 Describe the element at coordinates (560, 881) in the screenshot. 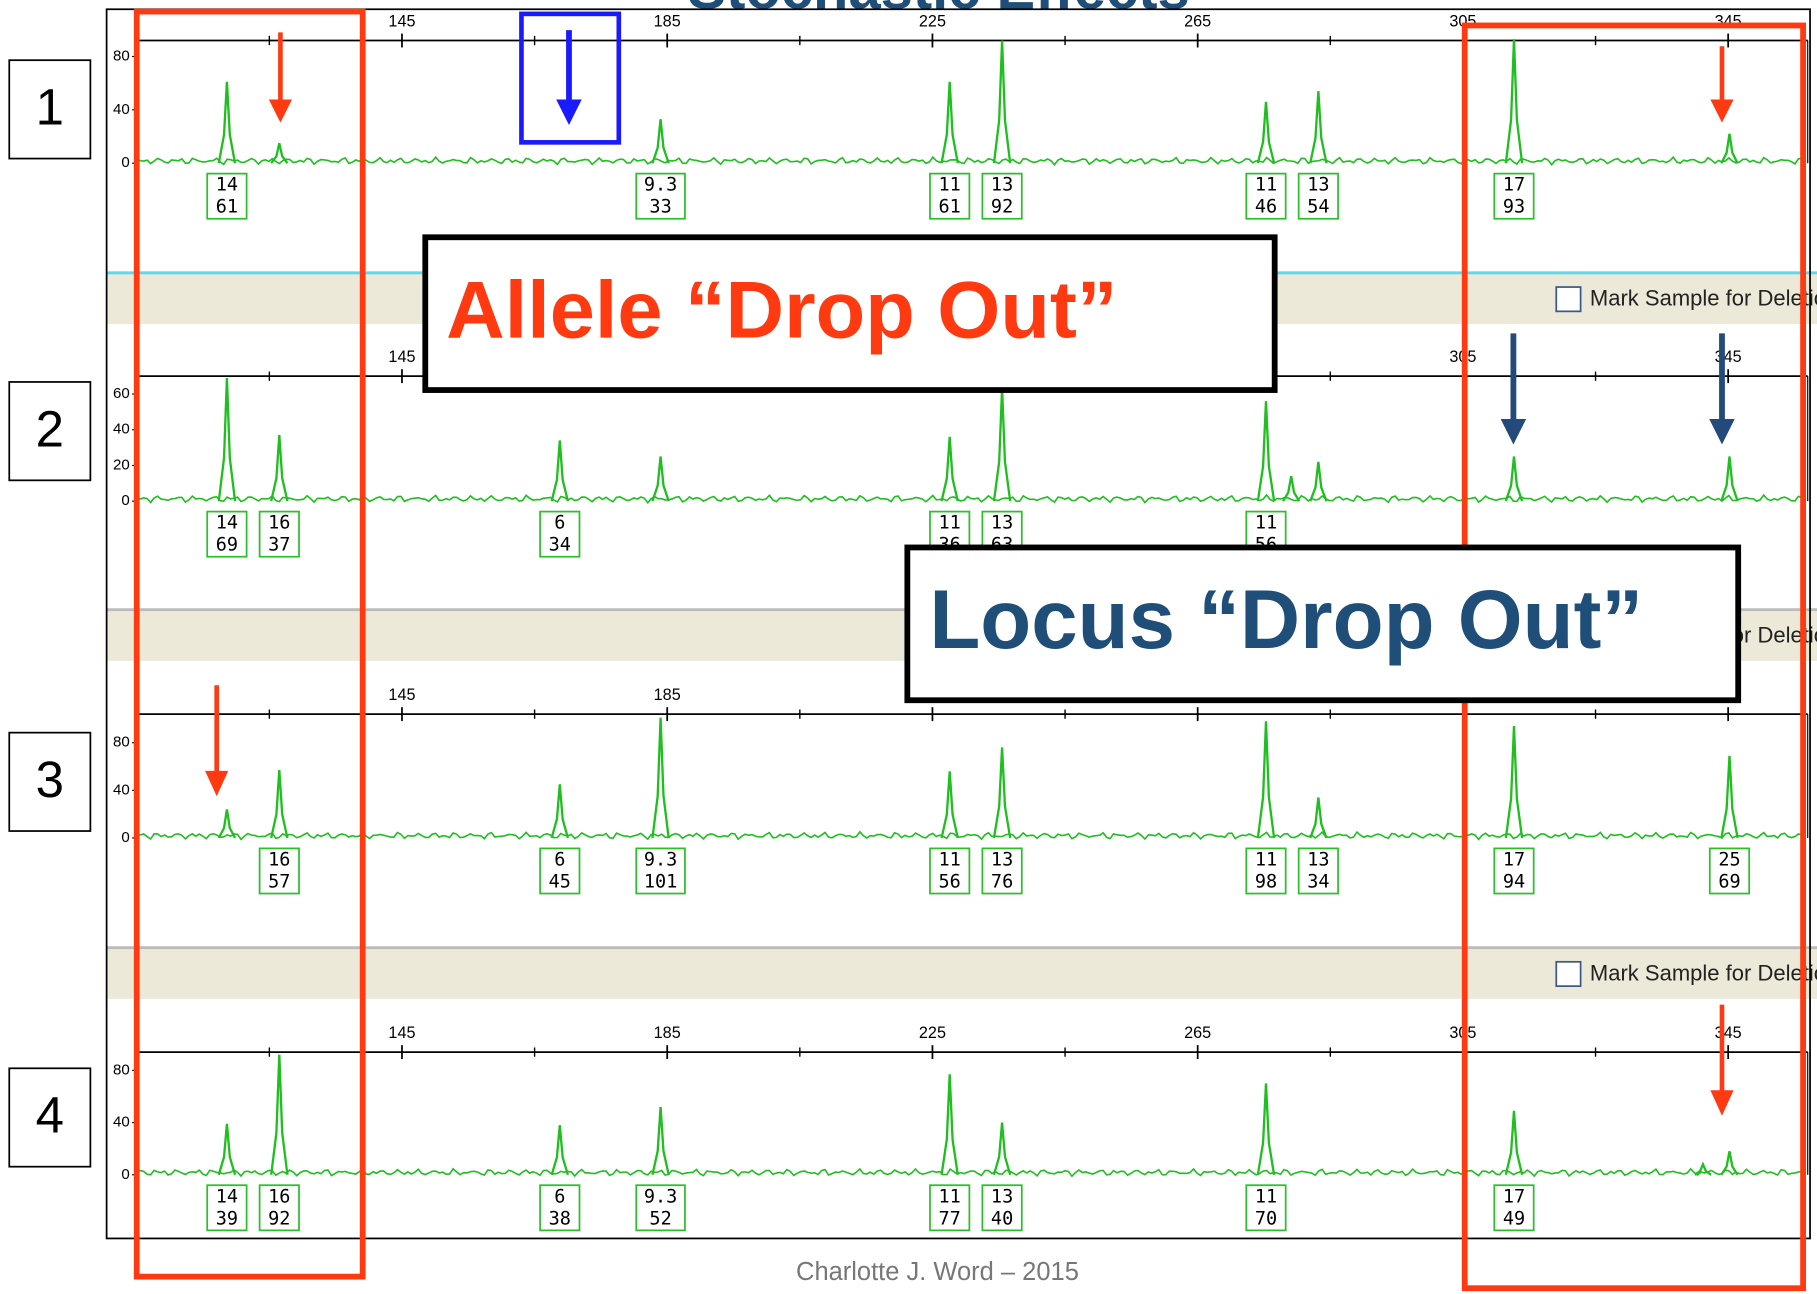

I see `peak-height-label: 45` at that location.